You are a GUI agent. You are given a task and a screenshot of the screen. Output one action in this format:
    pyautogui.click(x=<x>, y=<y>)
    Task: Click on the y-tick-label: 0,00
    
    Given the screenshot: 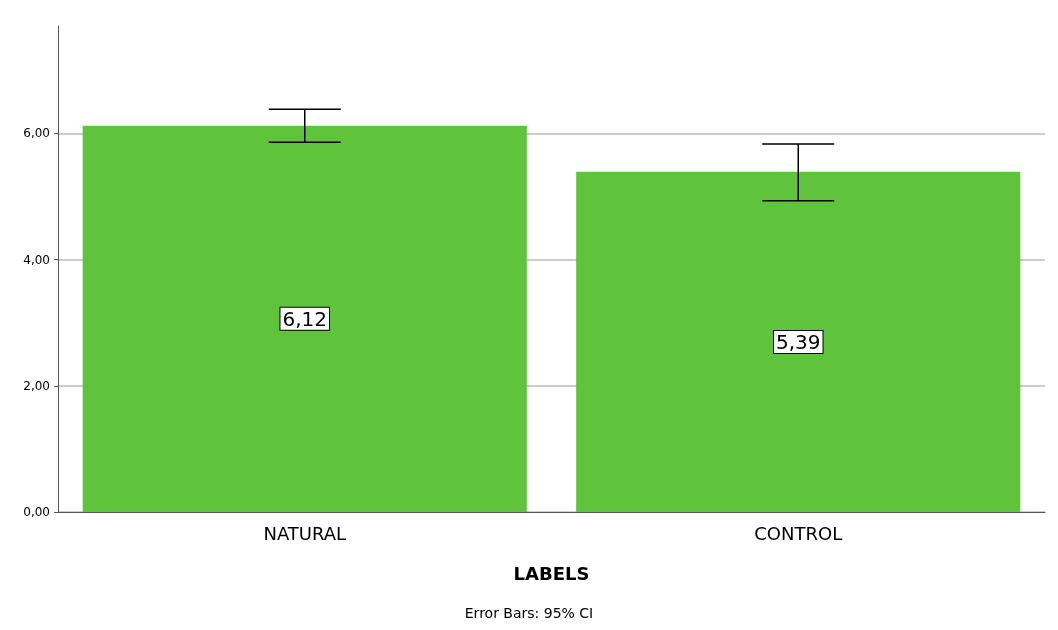 What is the action you would take?
    pyautogui.click(x=36, y=512)
    